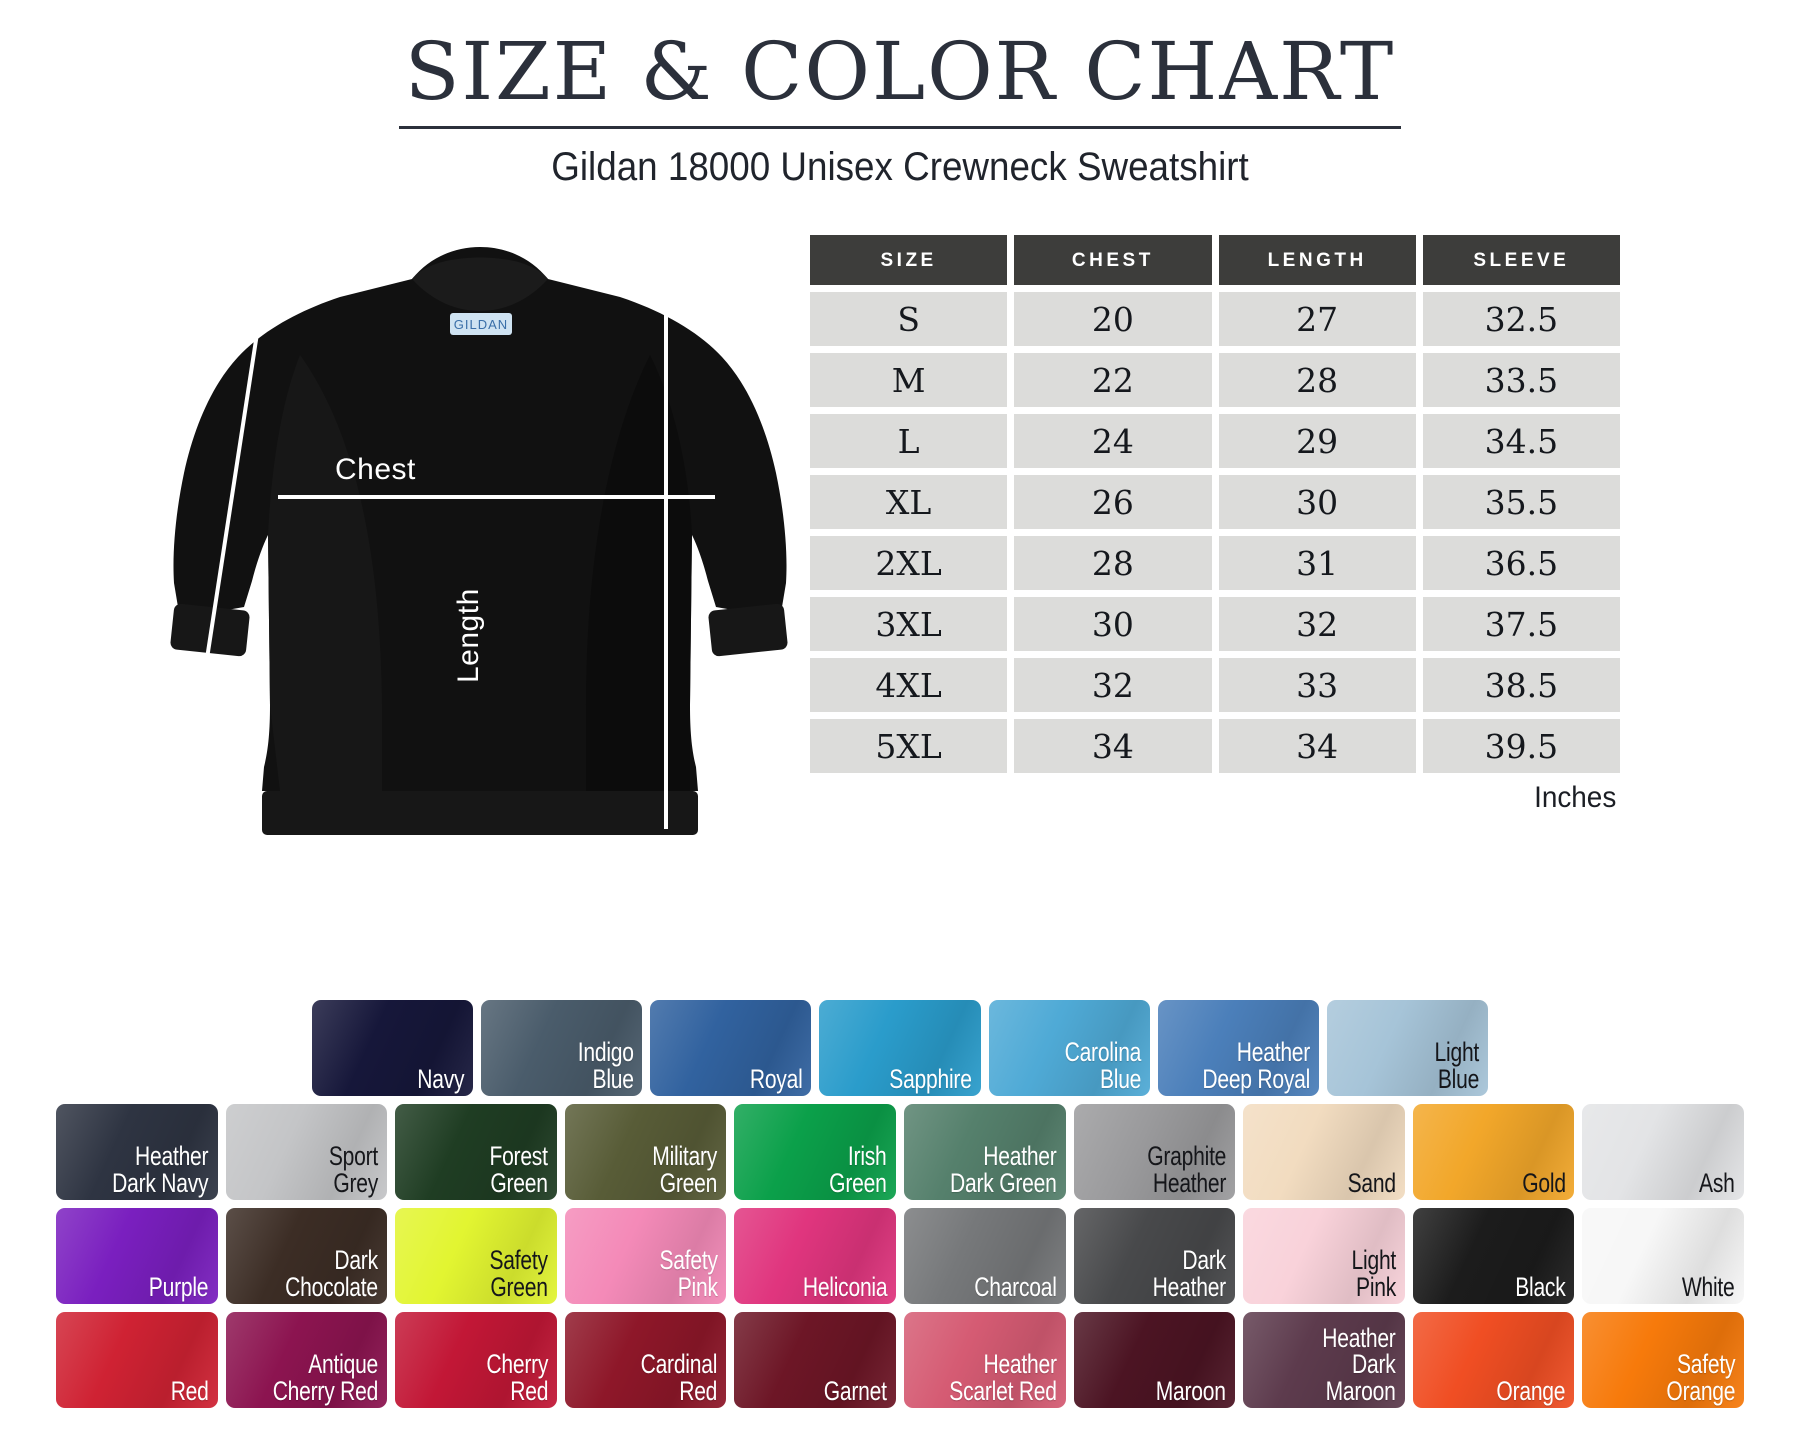 This screenshot has height=1440, width=1800. I want to click on page-subtitle: Gildan 18000 Unisex Crewneck Sweatshirt, so click(900, 167).